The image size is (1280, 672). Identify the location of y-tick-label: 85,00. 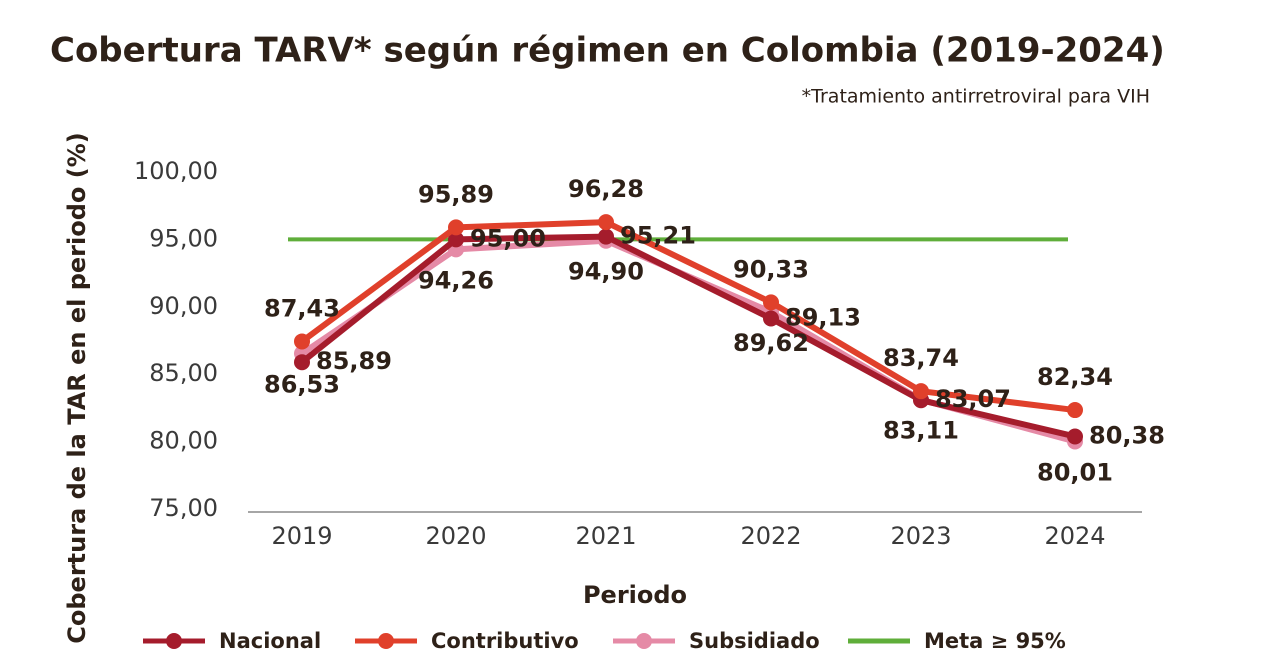
(183, 373).